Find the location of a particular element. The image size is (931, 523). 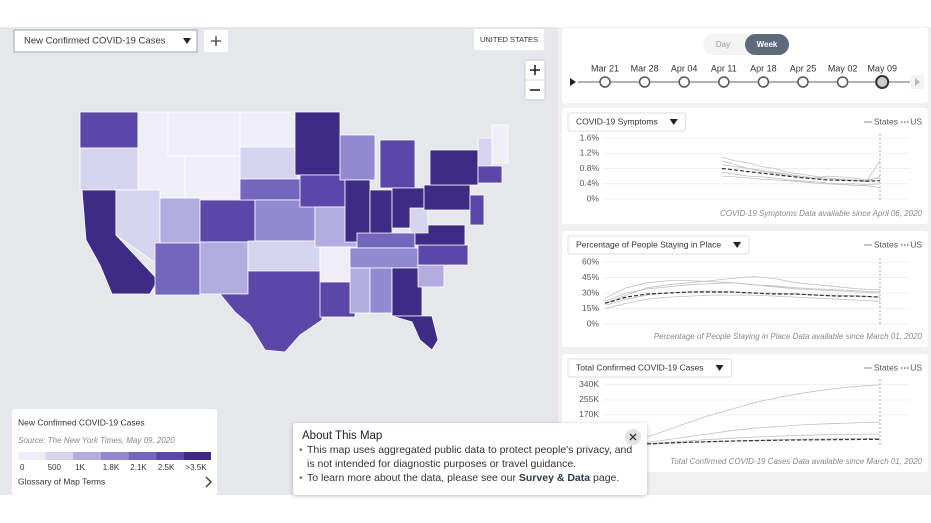

date-label: Apr 18 is located at coordinates (763, 68).